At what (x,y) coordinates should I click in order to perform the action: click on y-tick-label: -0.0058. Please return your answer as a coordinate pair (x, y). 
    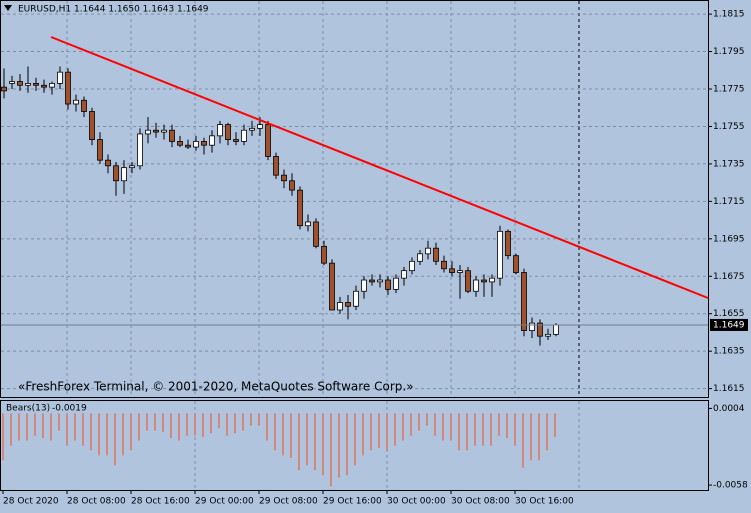
    Looking at the image, I should click on (730, 486).